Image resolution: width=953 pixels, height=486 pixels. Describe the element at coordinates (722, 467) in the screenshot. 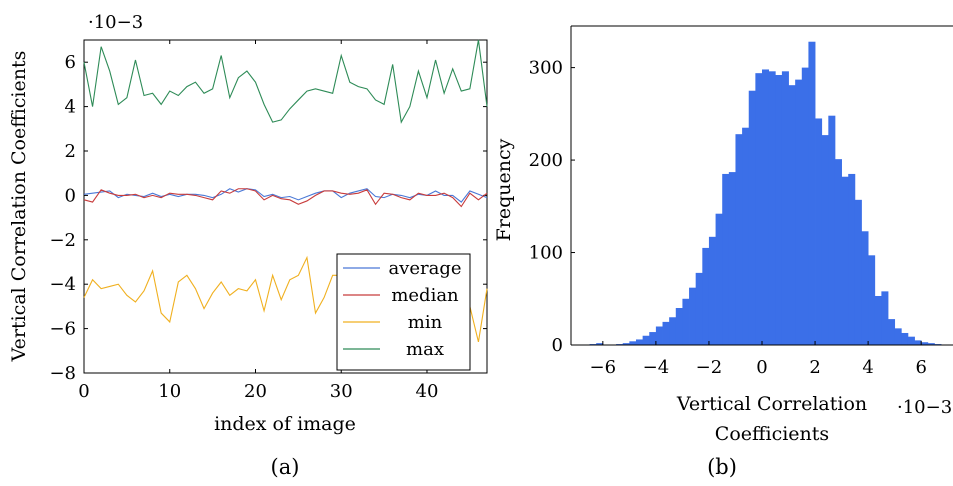

I see `chart-b-caption: (b)` at that location.